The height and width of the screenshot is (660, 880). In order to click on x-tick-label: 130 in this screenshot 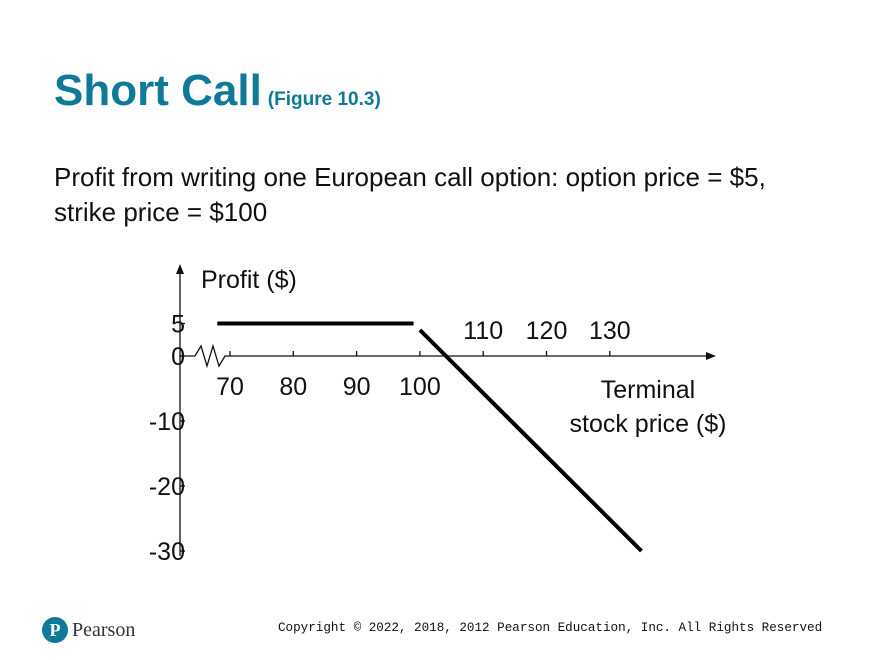, I will do `click(610, 331)`.